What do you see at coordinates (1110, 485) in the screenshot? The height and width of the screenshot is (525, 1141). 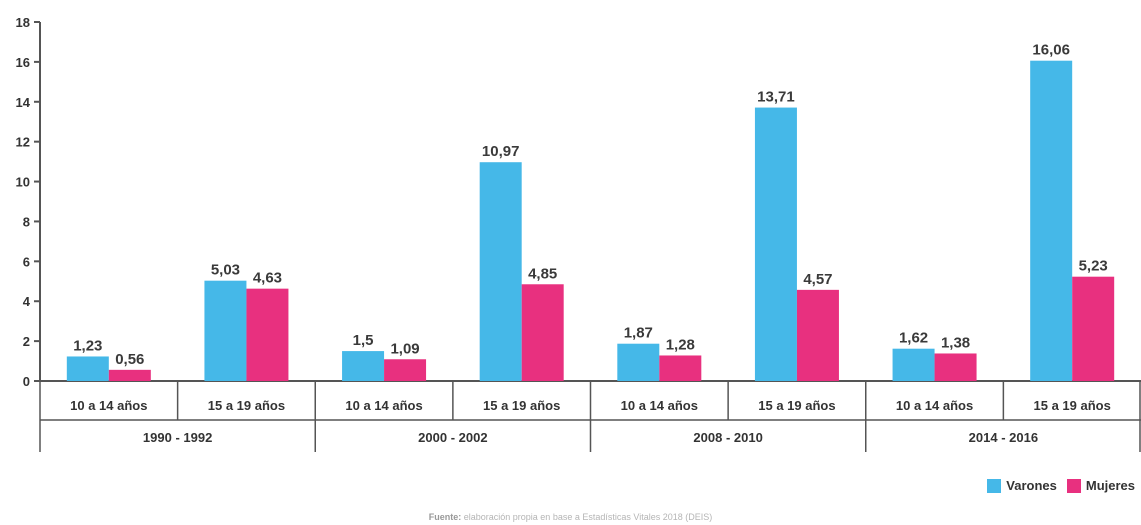 I see `legend-label-mujeres: Mujeres` at bounding box center [1110, 485].